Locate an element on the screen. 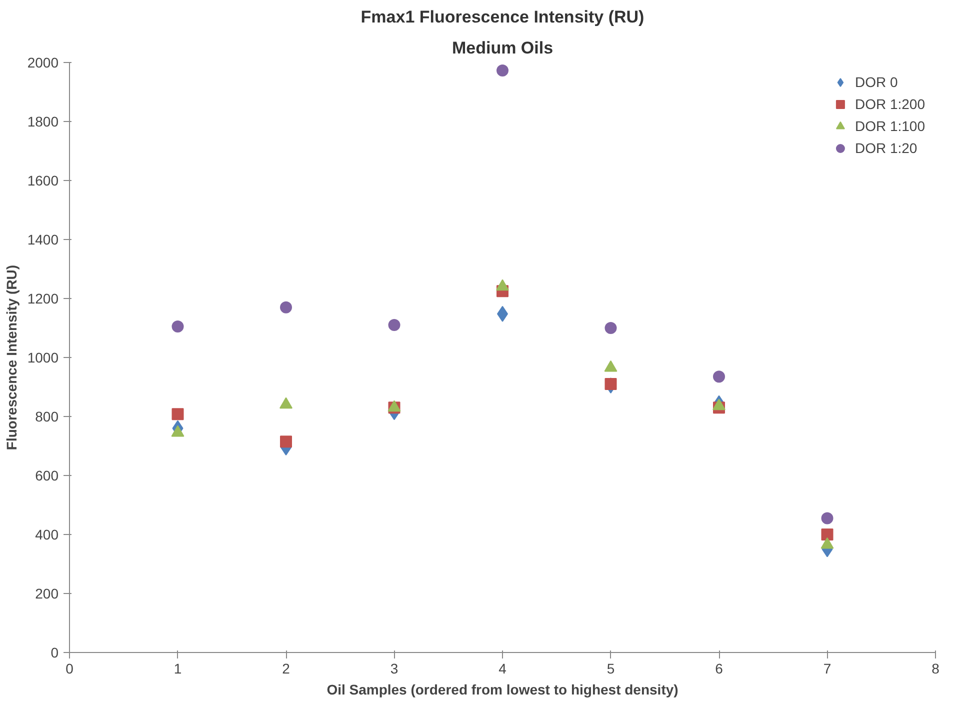  legend-label: DOR 1:20 is located at coordinates (886, 148).